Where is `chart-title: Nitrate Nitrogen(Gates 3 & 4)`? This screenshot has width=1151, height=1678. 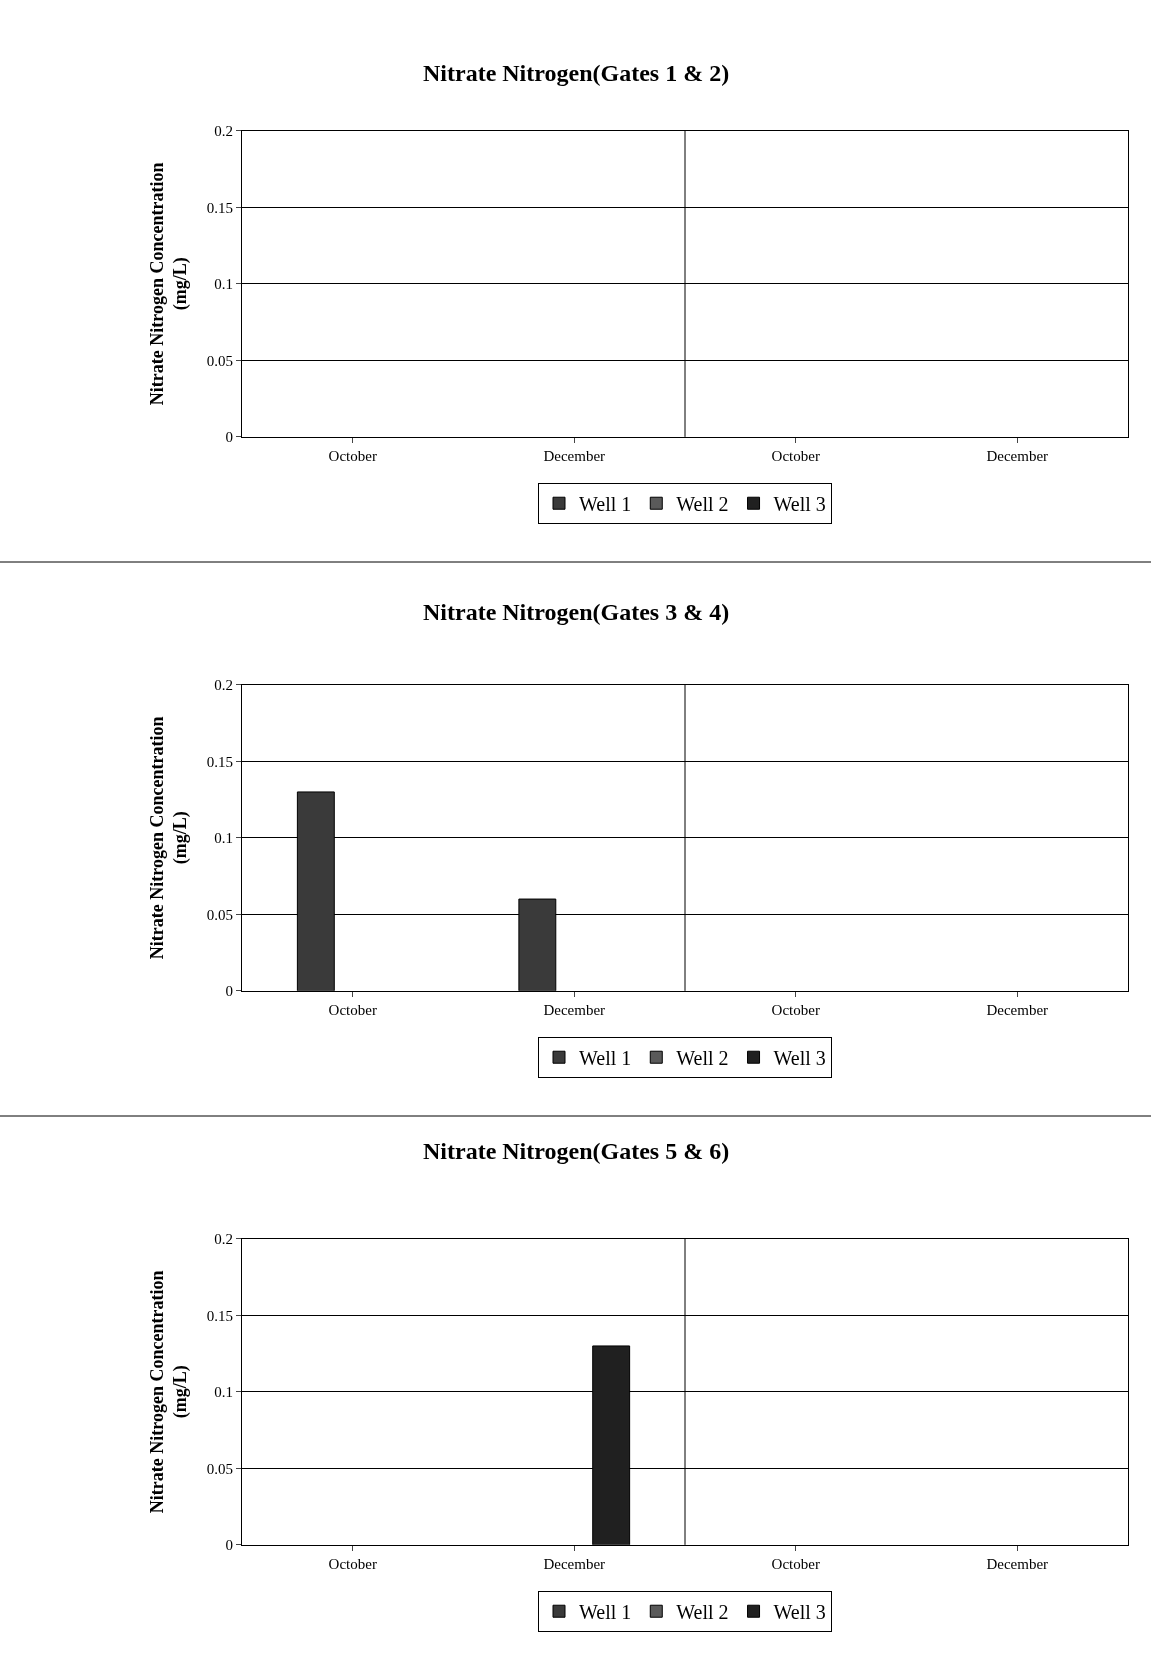 chart-title: Nitrate Nitrogen(Gates 3 & 4) is located at coordinates (576, 612).